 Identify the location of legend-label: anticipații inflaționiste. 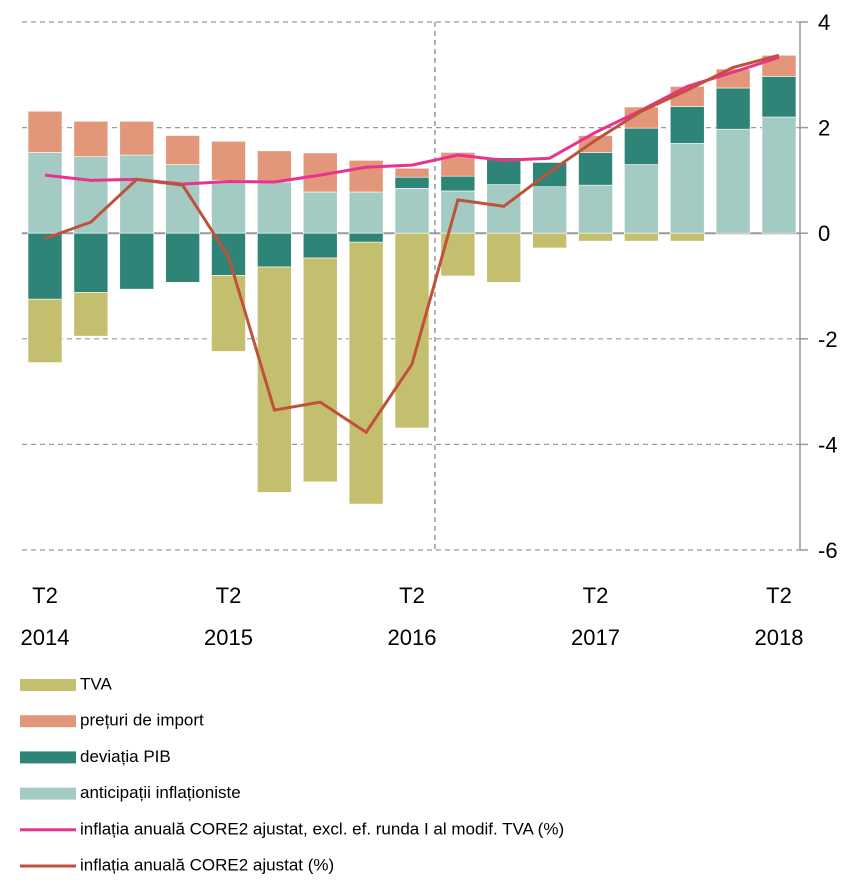
(160, 792).